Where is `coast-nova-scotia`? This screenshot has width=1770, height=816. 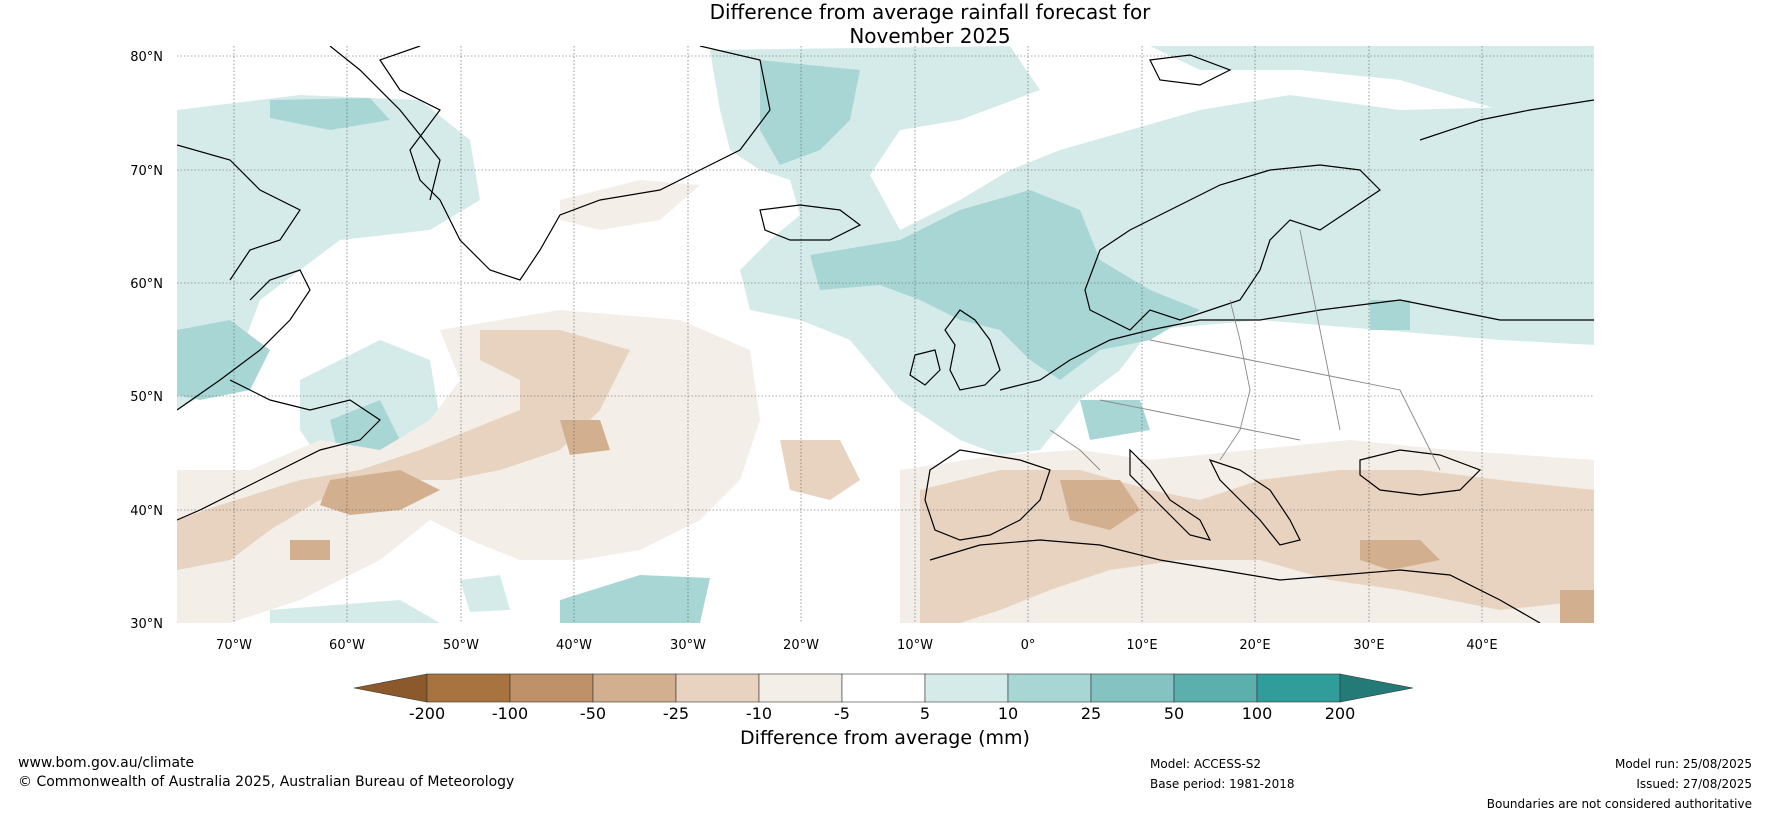 coast-nova-scotia is located at coordinates (279, 450).